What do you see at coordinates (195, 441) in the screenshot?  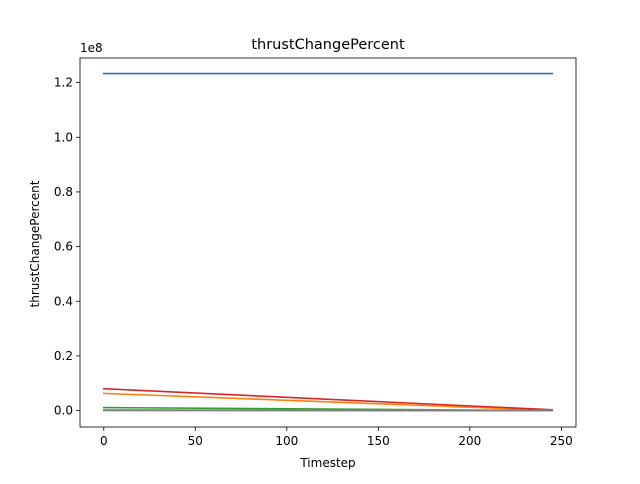 I see `x-tick-label-50: 50` at bounding box center [195, 441].